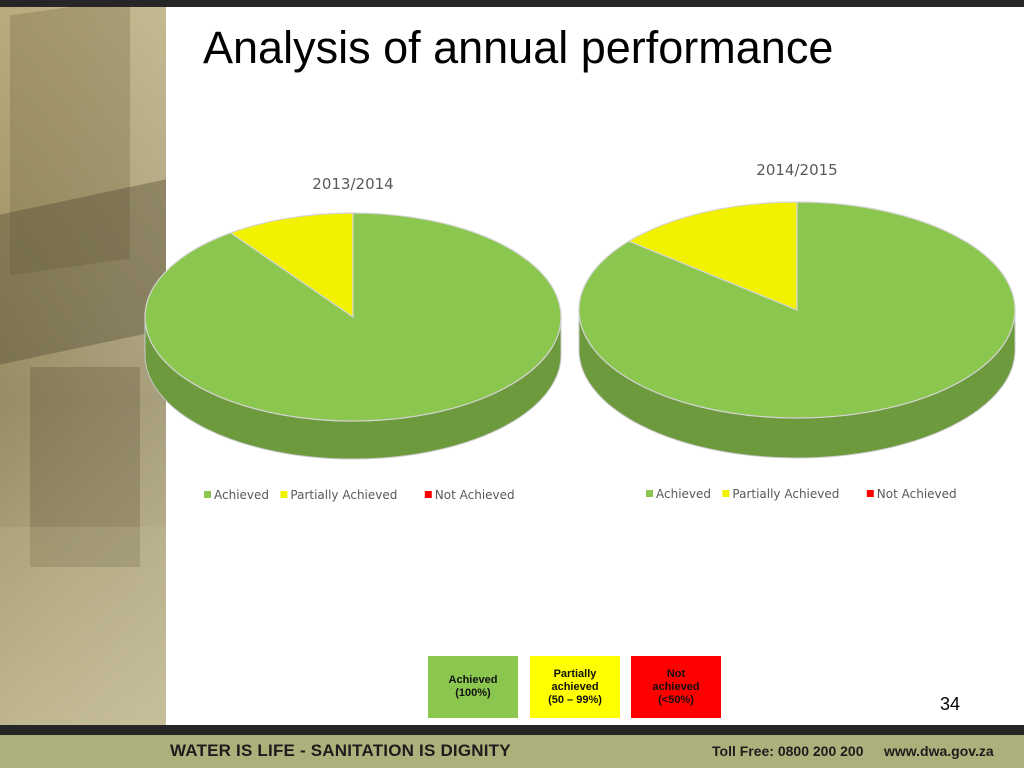 The width and height of the screenshot is (1024, 768). Describe the element at coordinates (575, 687) in the screenshot. I see `key-partially-achieved: Partially achieved (50 – 99%)` at that location.